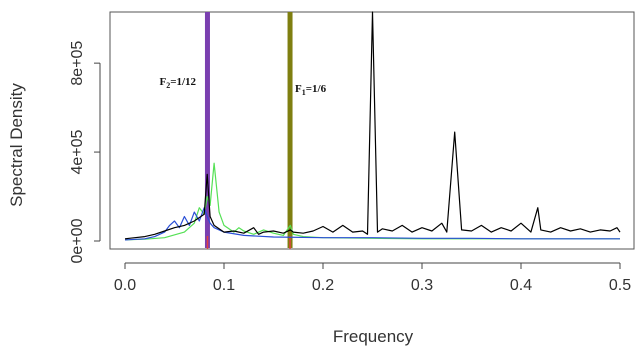  I want to click on y-axis: 0e+00 4e+05 8e+05, so click(85, 152).